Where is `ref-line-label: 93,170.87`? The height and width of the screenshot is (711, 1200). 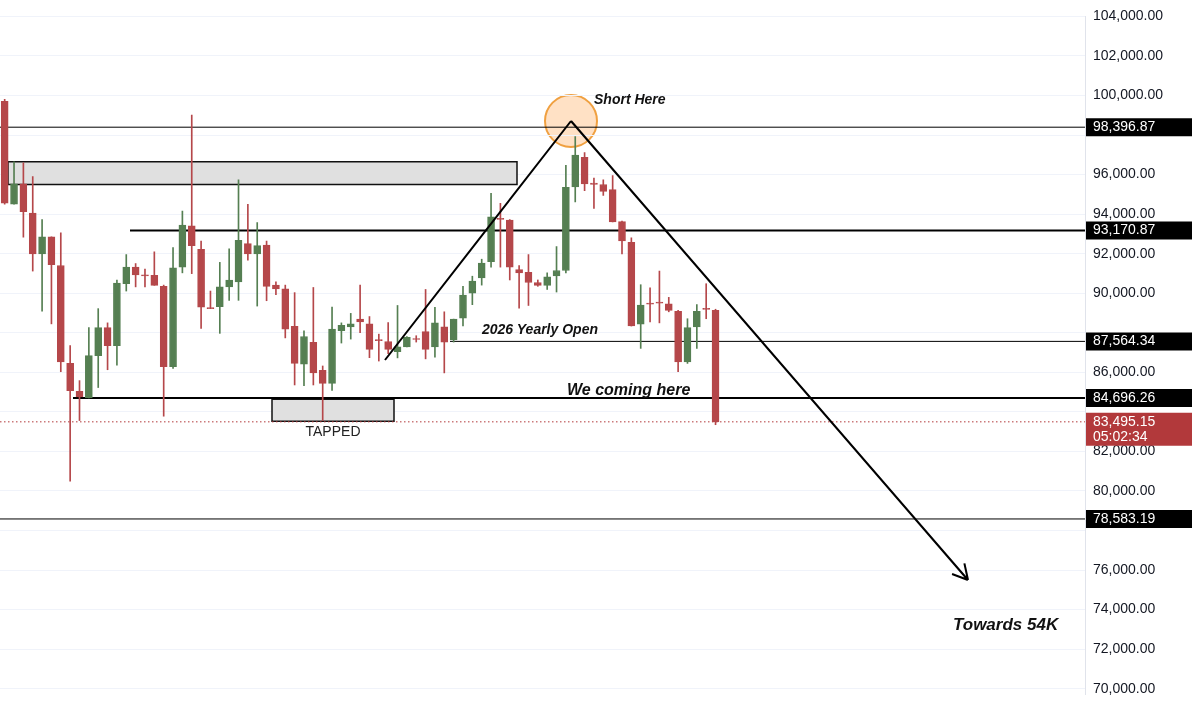
ref-line-label: 93,170.87 is located at coordinates (1124, 229).